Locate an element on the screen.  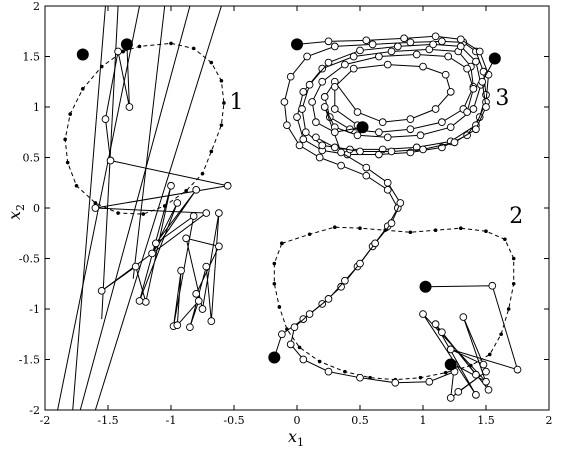
x-tick-label: 0.5 is located at coordinates (360, 420).